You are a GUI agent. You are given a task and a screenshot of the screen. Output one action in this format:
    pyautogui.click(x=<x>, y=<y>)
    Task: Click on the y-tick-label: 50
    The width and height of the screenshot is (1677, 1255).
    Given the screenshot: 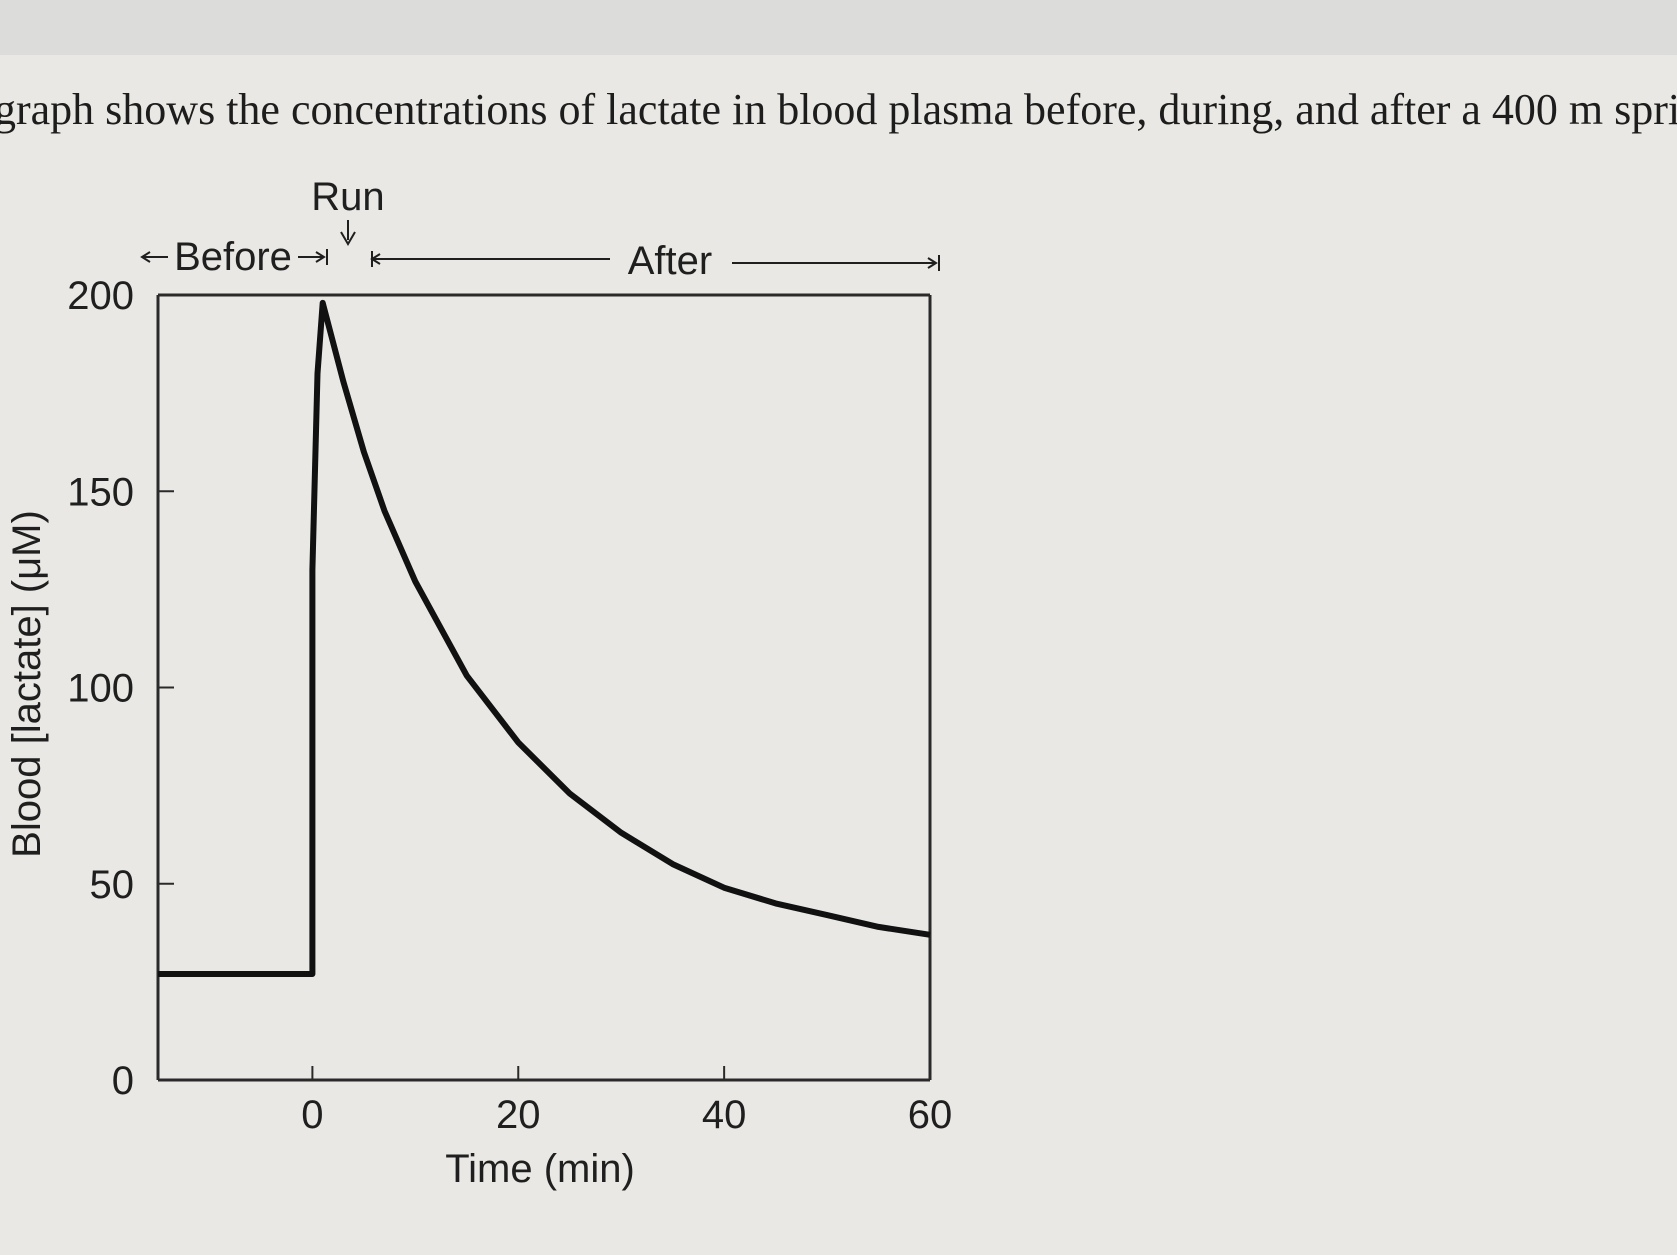 What is the action you would take?
    pyautogui.click(x=112, y=885)
    